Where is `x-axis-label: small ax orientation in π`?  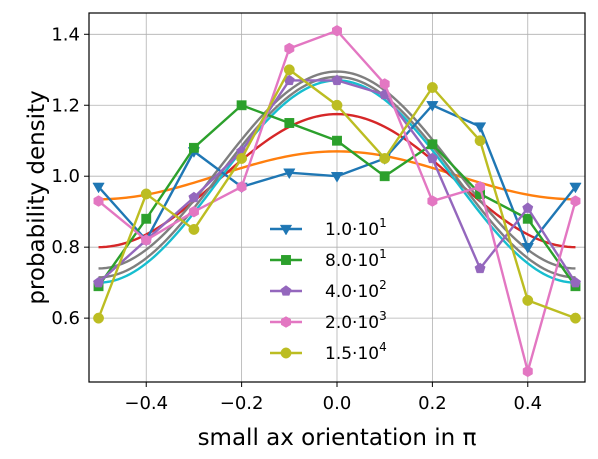
x-axis-label: small ax orientation in π is located at coordinates (337, 438).